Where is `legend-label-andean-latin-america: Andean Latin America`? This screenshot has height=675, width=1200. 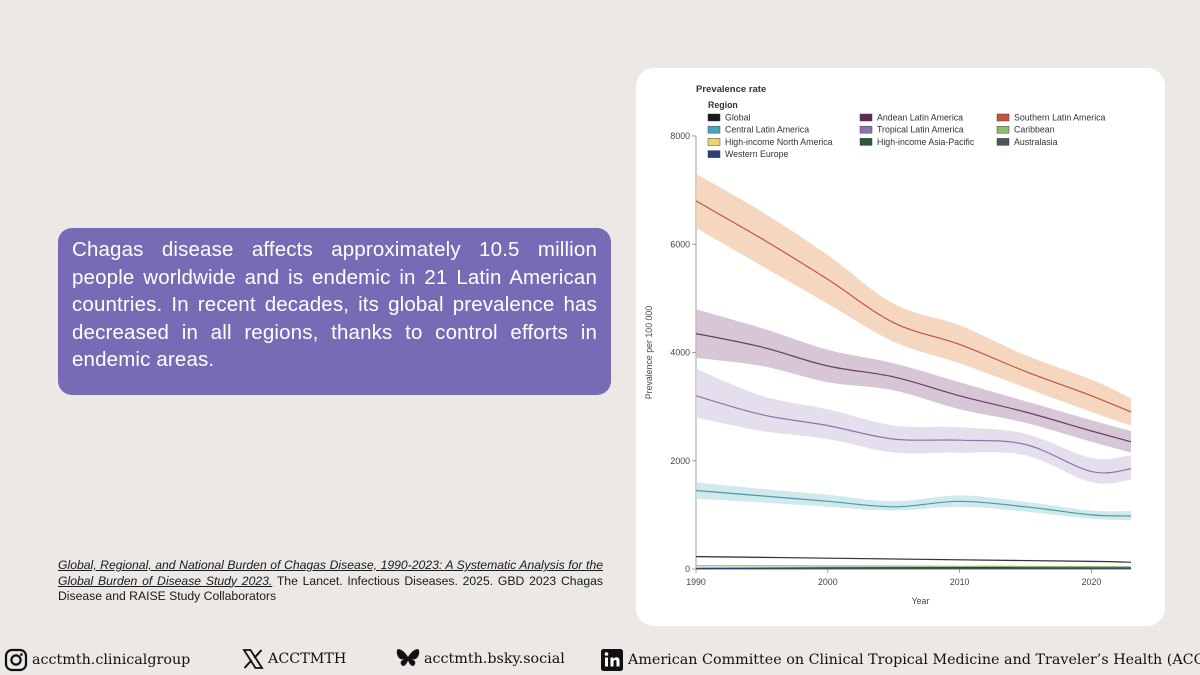
legend-label-andean-latin-america: Andean Latin America is located at coordinates (920, 118).